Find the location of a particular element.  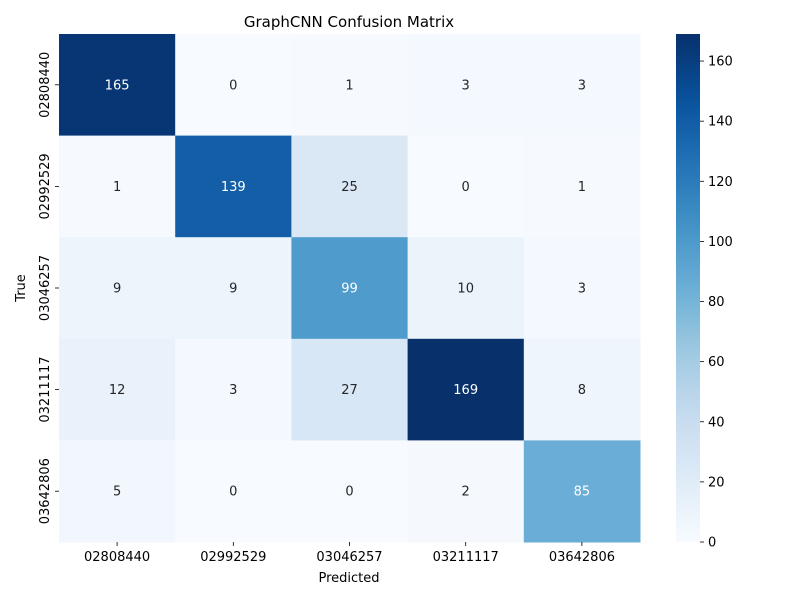

y-tick-label: 02992529 is located at coordinates (45, 186).